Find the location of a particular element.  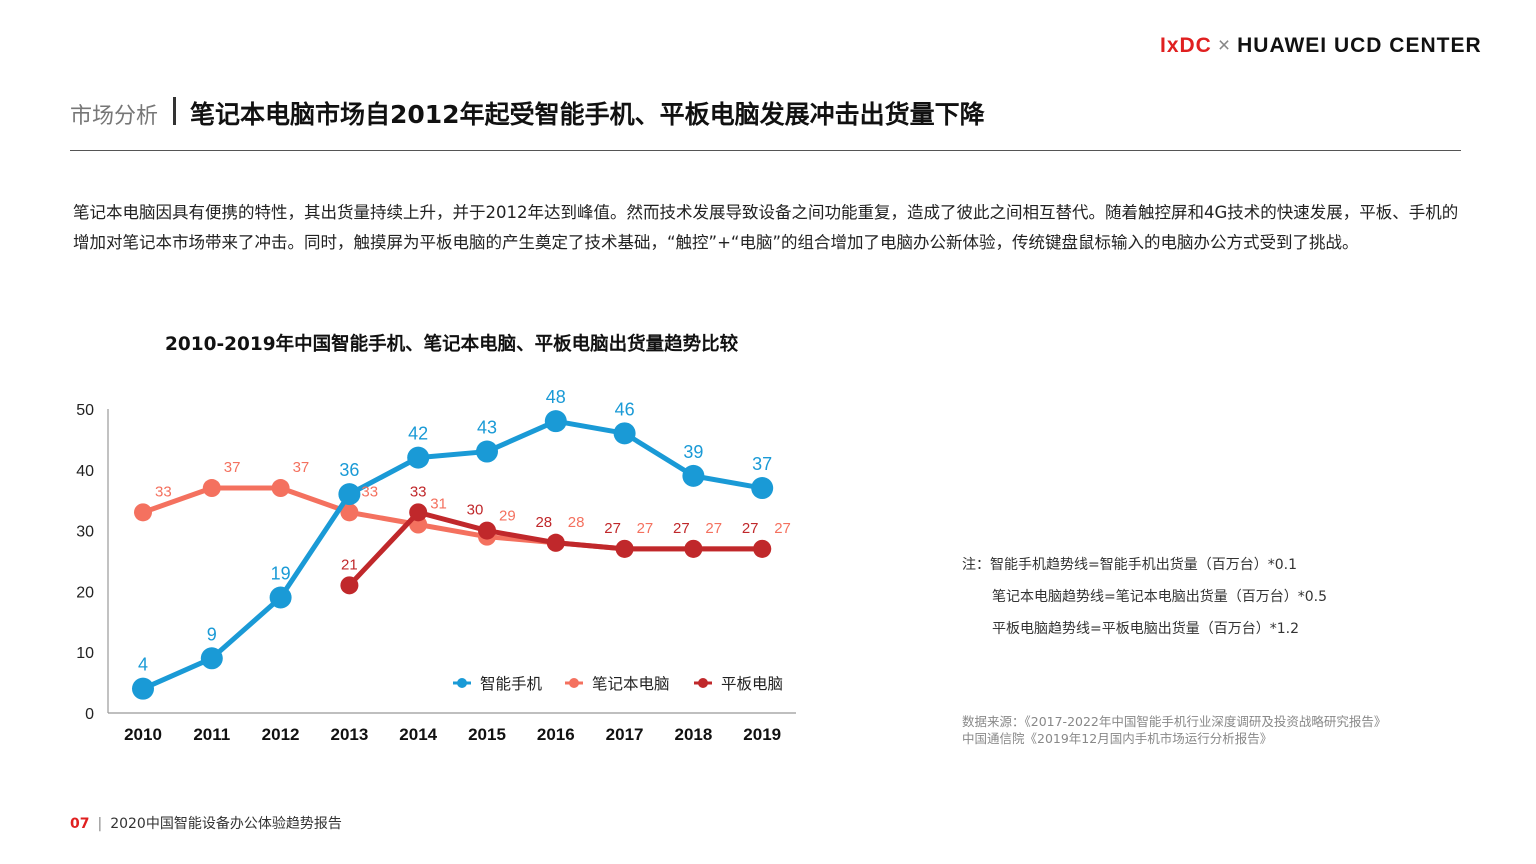

data-label: 36 is located at coordinates (349, 470).